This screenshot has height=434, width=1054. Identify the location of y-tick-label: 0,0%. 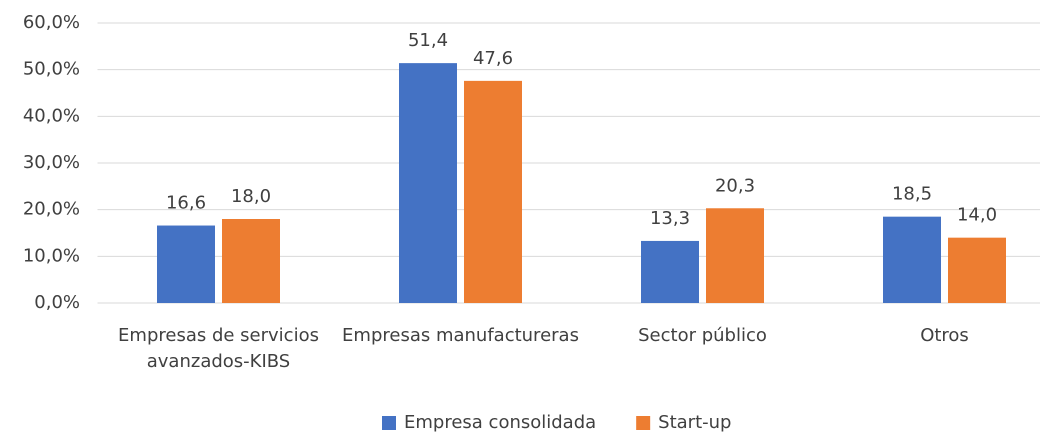
(57, 302).